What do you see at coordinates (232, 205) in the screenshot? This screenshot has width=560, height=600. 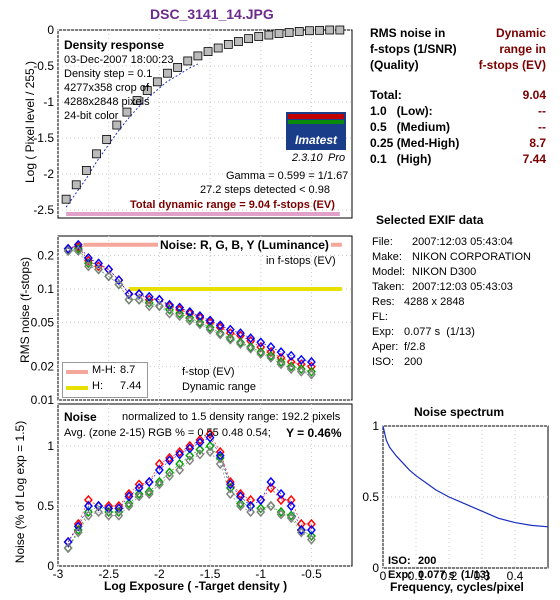 I see `total-dynamic-range-text: Total dynamic range = 9.04 f-stops (EV)` at bounding box center [232, 205].